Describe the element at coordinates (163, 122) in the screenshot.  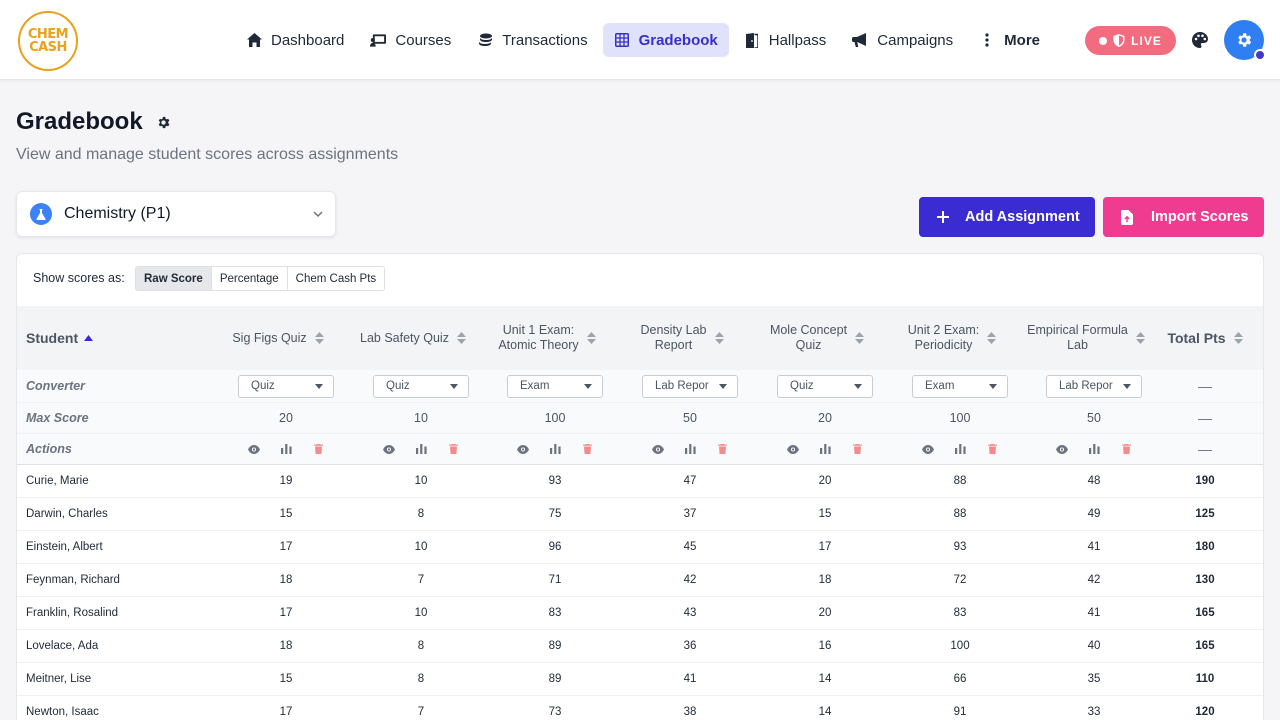
I see `settings-gear-icon` at that location.